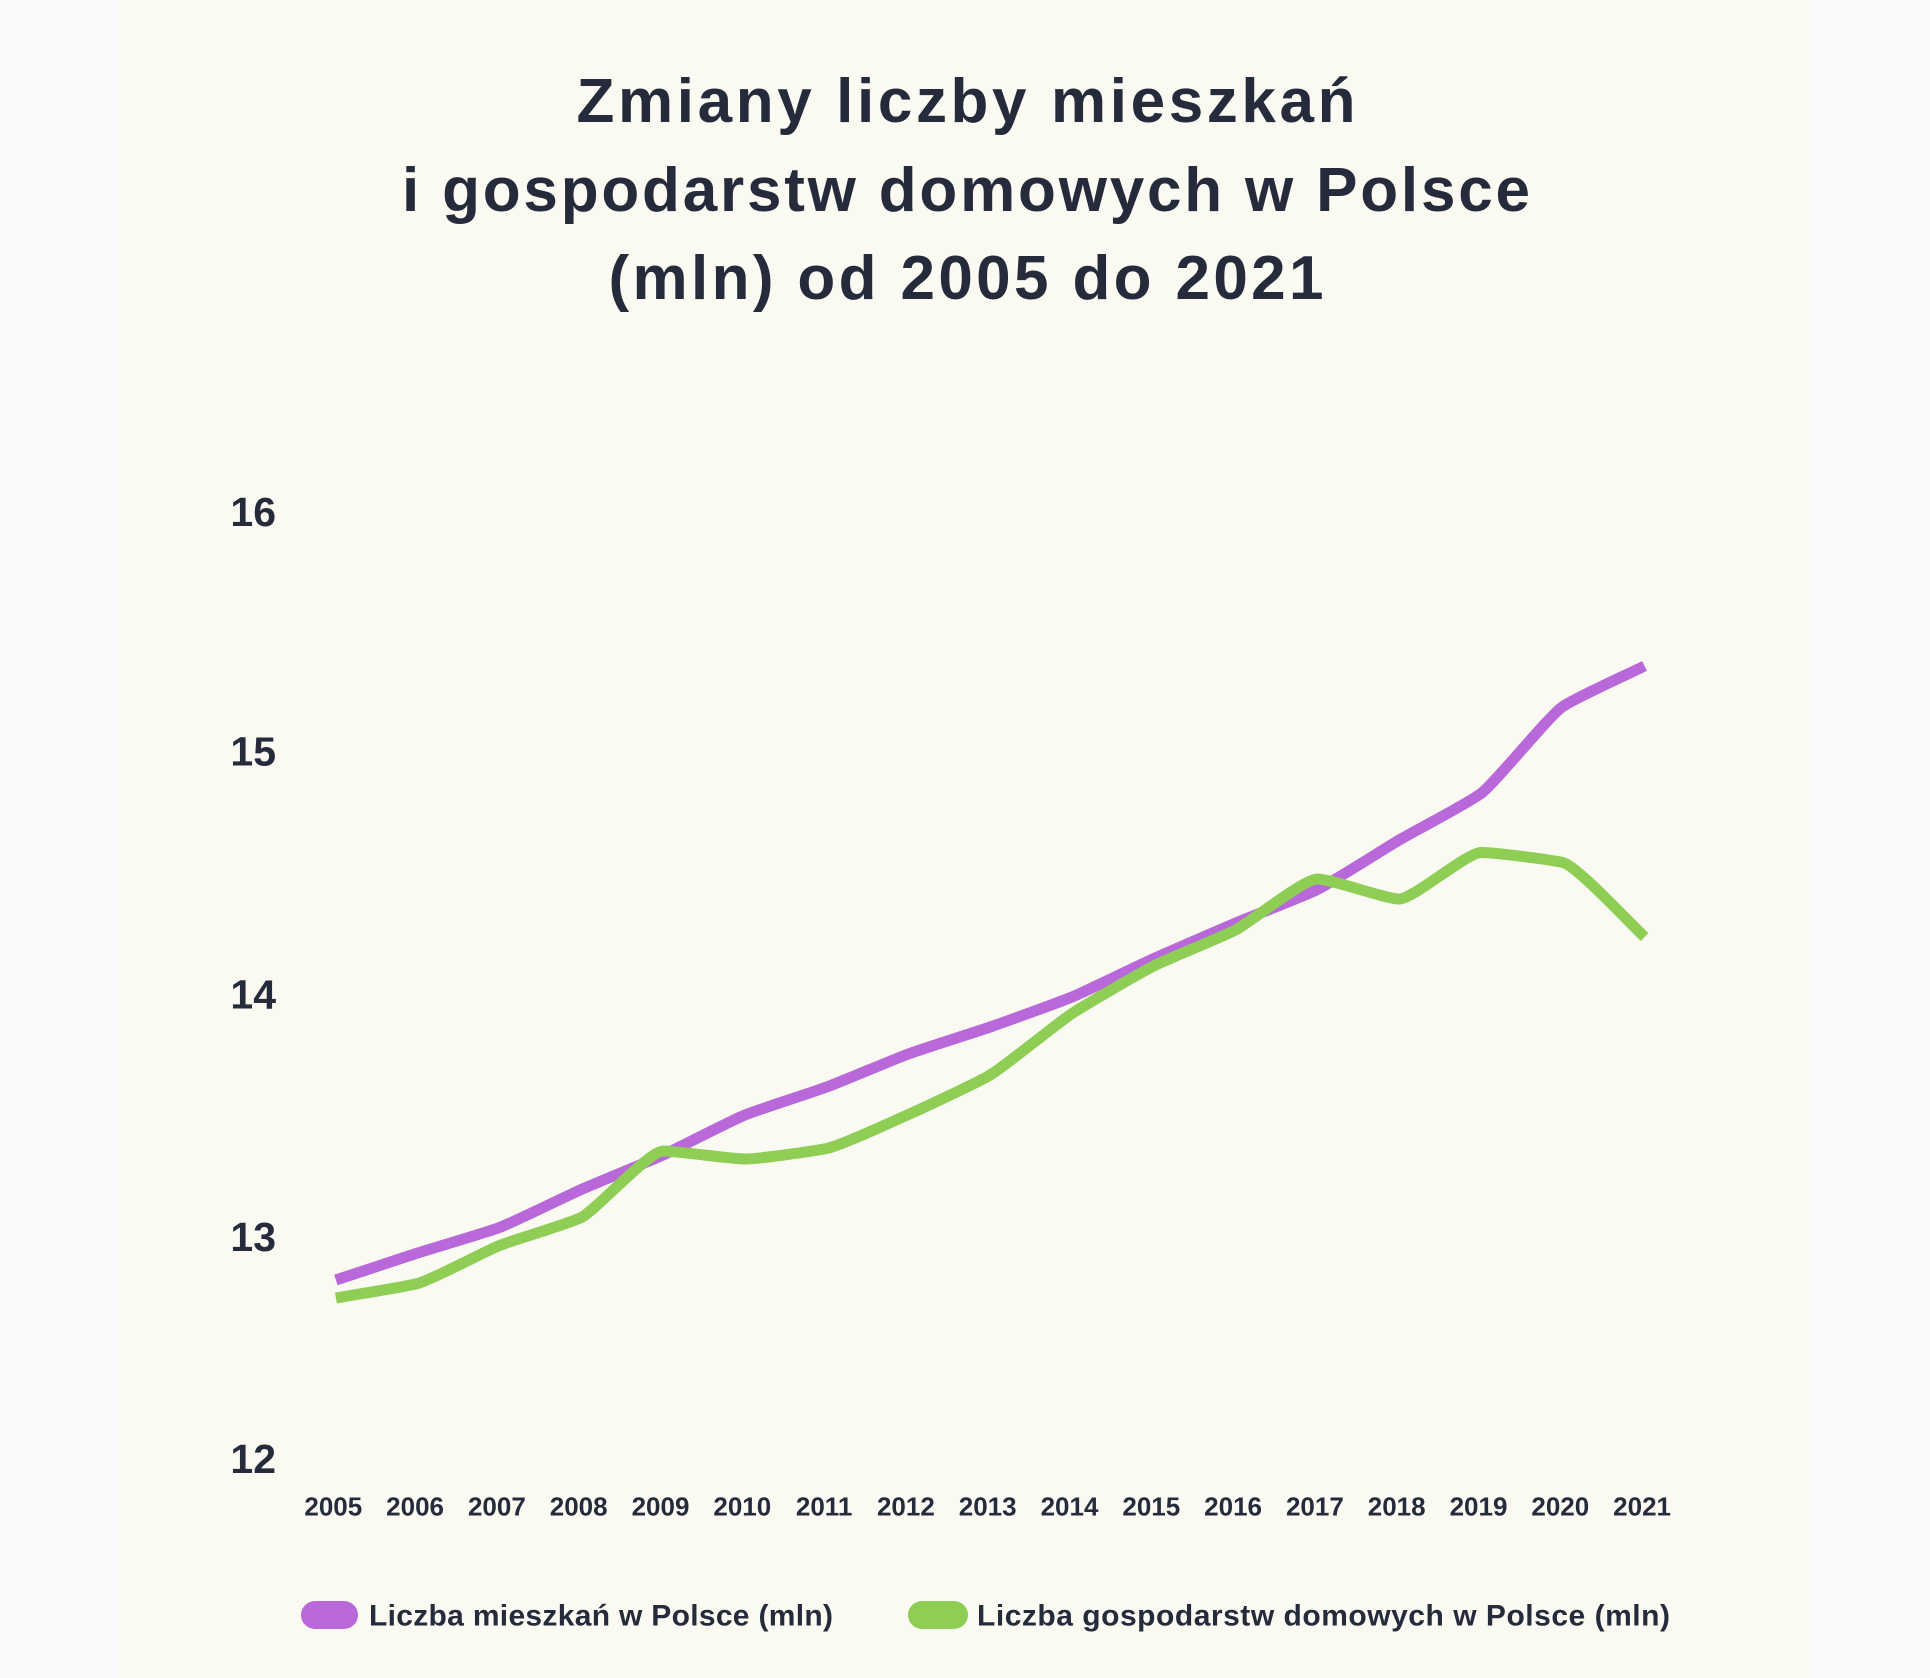 The height and width of the screenshot is (1678, 1930). I want to click on svg-text: (mln) od 2005 do 2021, so click(966, 278).